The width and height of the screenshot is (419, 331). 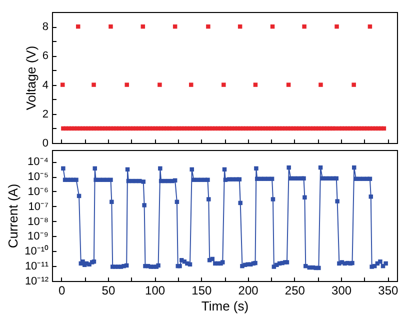 I want to click on y-tick-label: 4, so click(x=45, y=85).